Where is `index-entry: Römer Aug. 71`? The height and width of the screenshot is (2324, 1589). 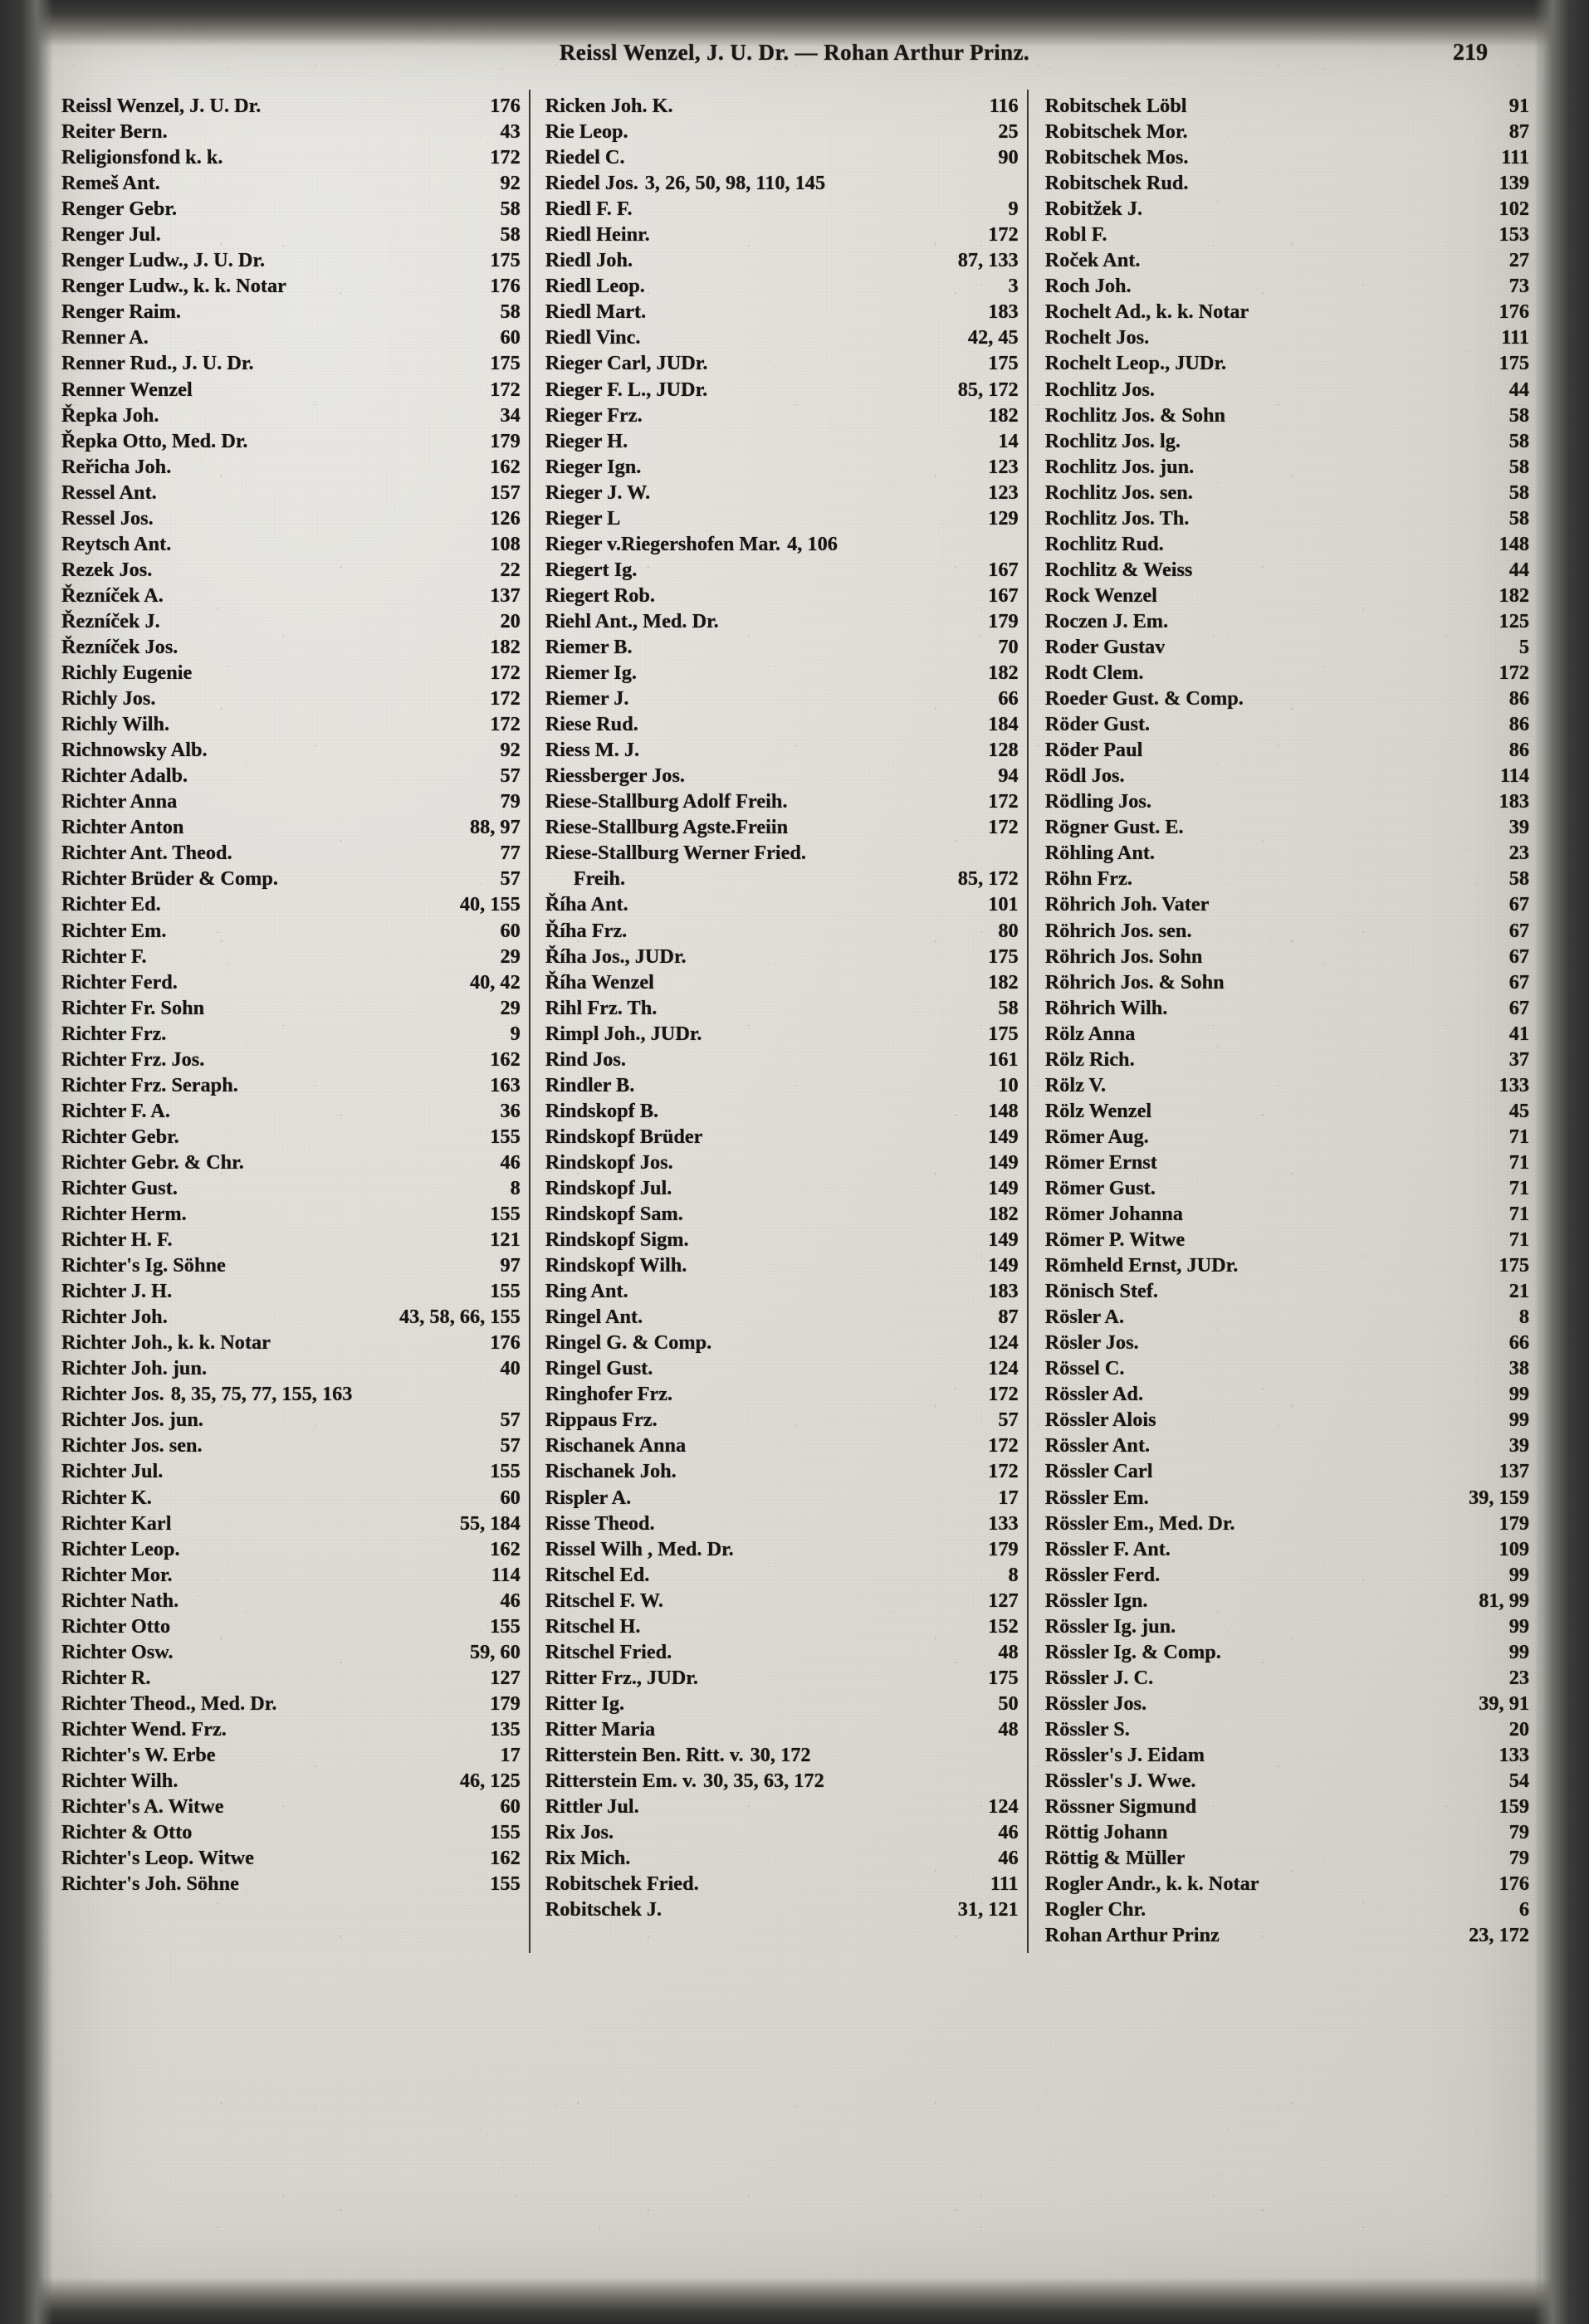 index-entry: Römer Aug. 71 is located at coordinates (1287, 1137).